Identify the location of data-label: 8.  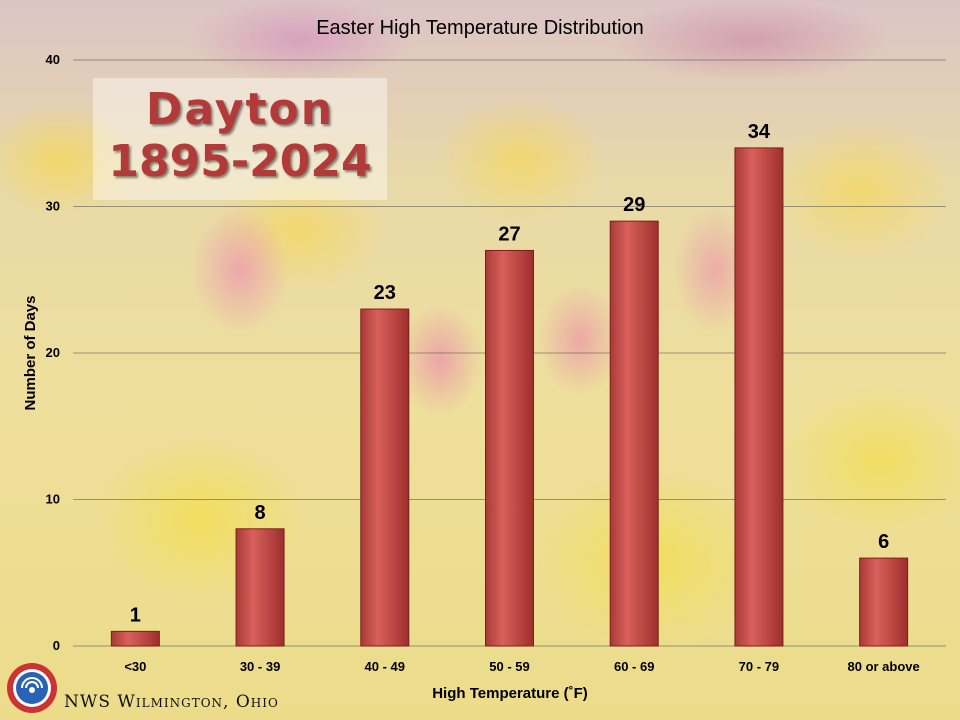
(260, 513).